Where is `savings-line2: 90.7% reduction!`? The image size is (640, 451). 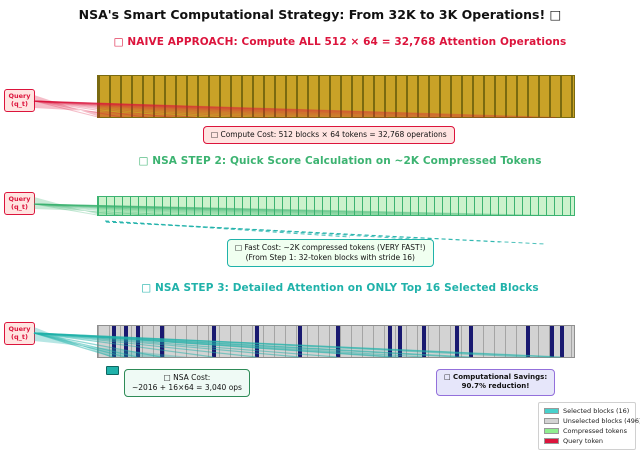 savings-line2: 90.7% reduction! is located at coordinates (495, 386).